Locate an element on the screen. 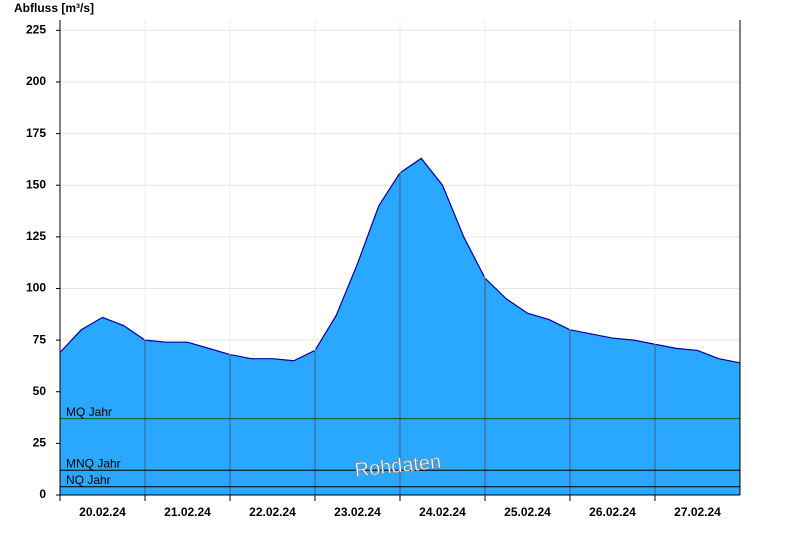 The width and height of the screenshot is (800, 550). x-tick-label: 20.02.24 is located at coordinates (102, 512).